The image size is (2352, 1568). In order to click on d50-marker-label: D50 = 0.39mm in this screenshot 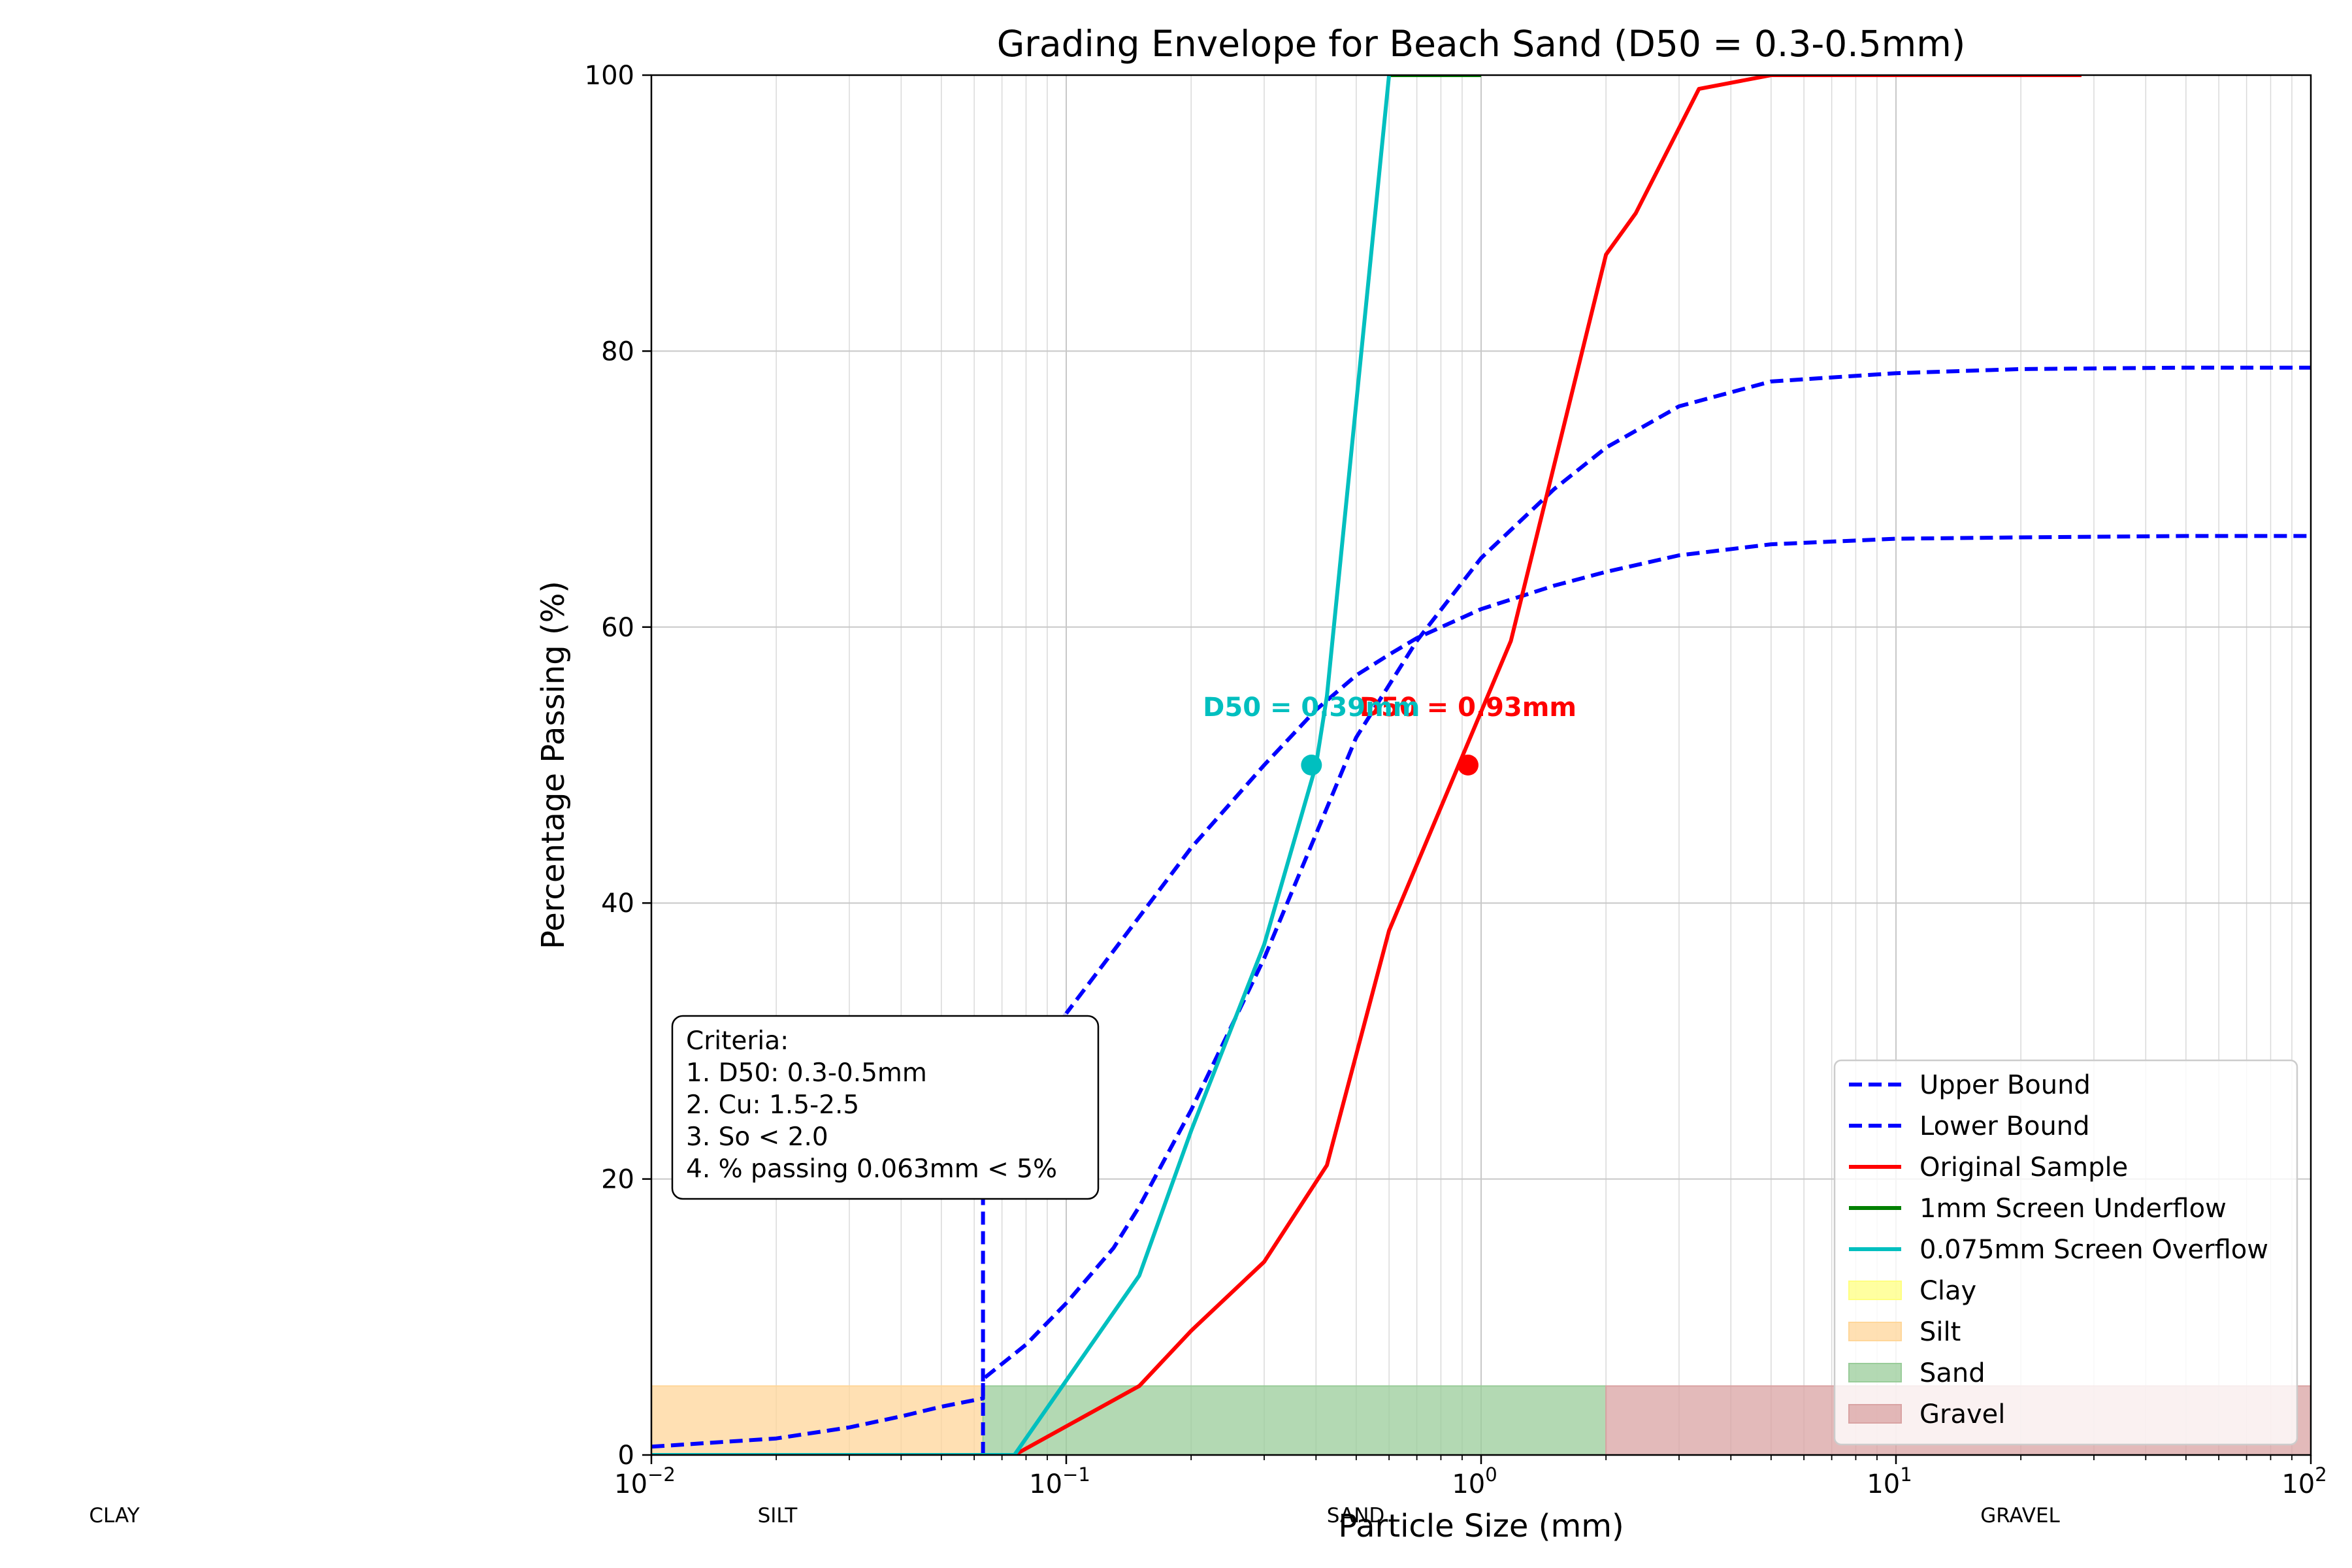, I will do `click(1311, 708)`.